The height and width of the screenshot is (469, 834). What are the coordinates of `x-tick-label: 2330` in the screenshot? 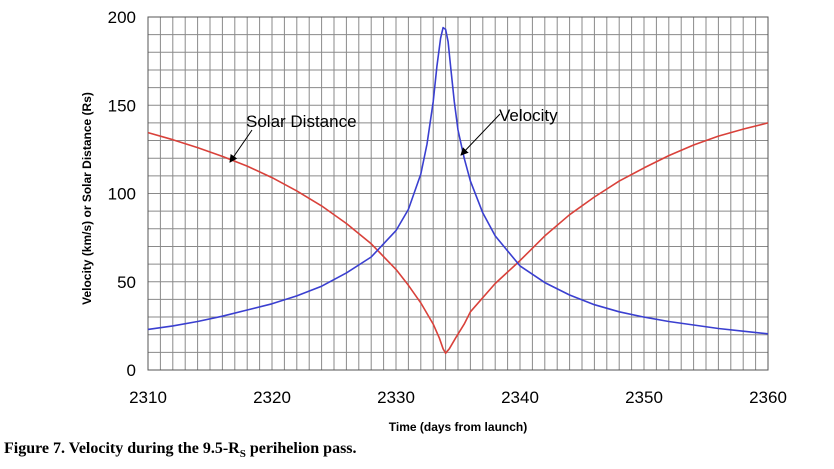 It's located at (396, 397).